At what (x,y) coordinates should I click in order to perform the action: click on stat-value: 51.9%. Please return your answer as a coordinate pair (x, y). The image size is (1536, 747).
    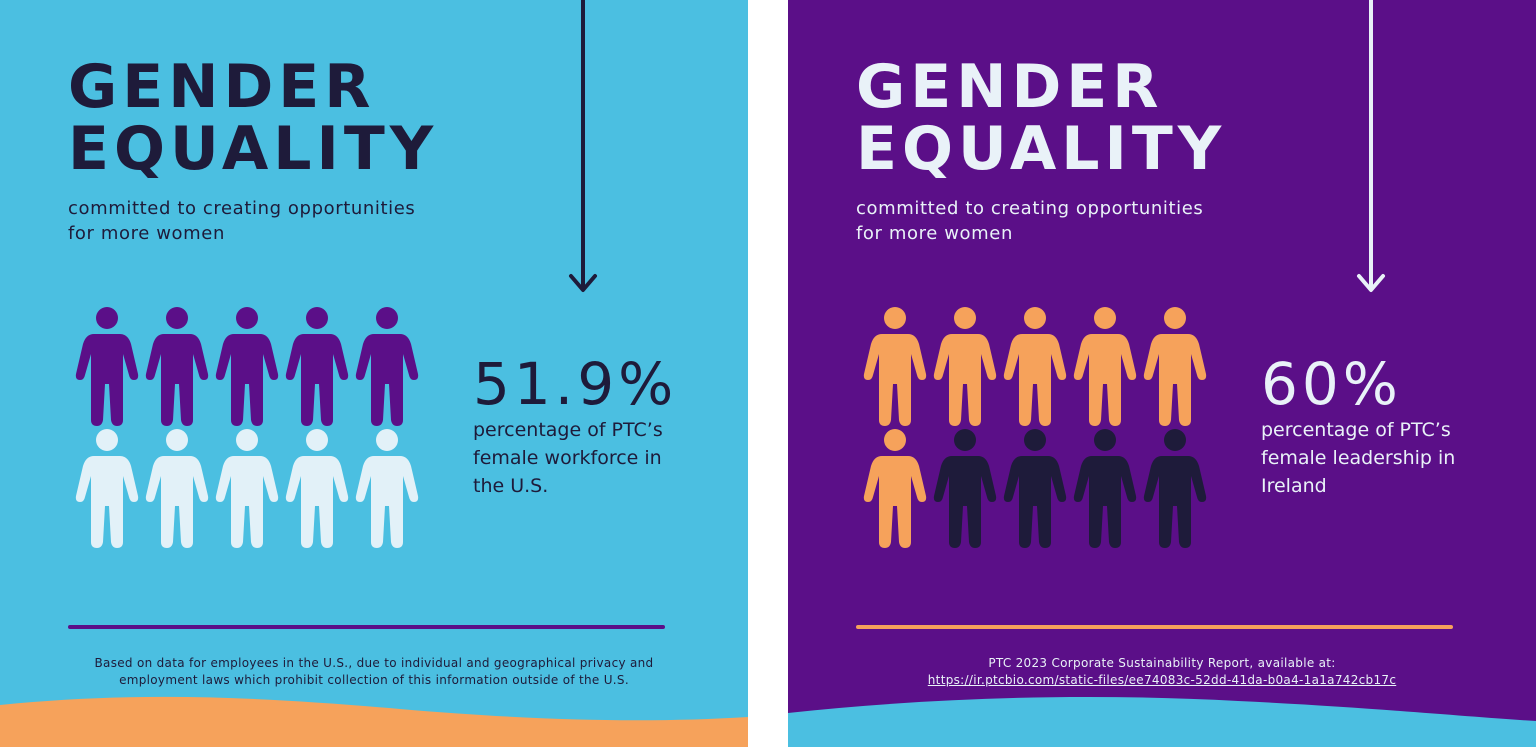
    Looking at the image, I should click on (575, 384).